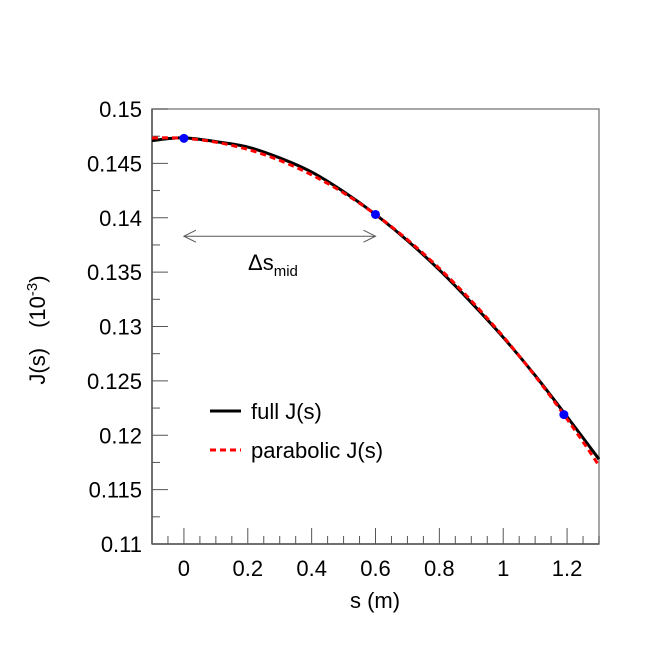 The image size is (654, 654). What do you see at coordinates (120, 109) in the screenshot?
I see `y-tick-label: 0.15` at bounding box center [120, 109].